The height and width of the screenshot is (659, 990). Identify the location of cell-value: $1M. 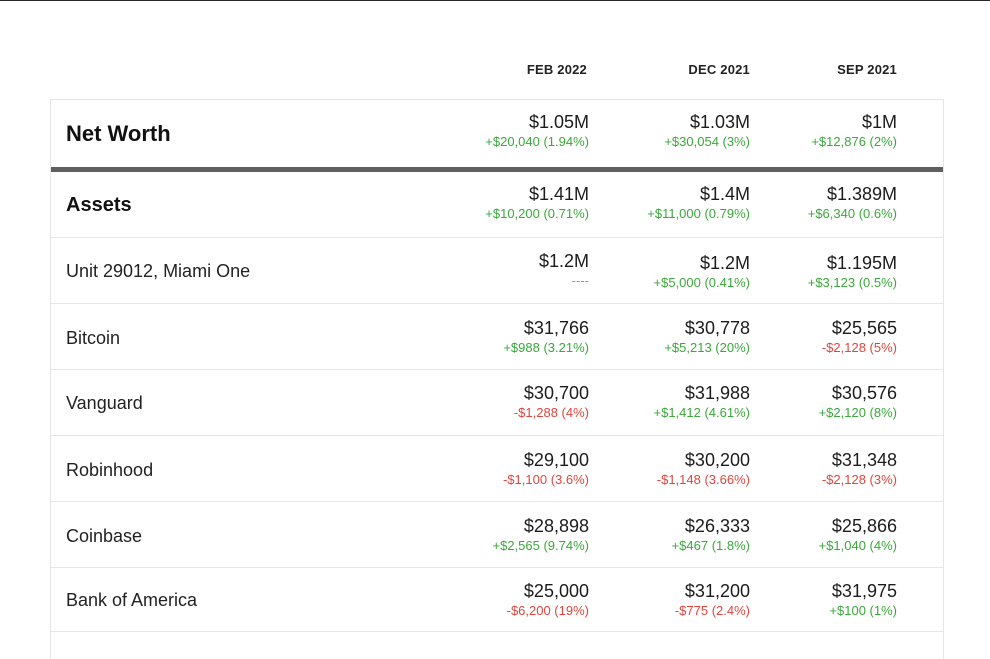
(879, 122).